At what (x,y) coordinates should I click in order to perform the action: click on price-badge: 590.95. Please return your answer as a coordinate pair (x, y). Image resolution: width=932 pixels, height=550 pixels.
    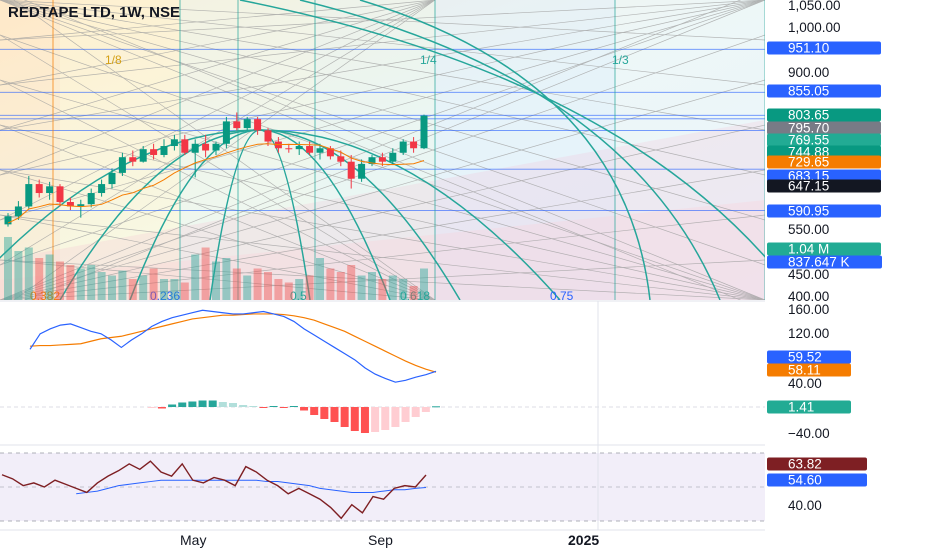
    Looking at the image, I should click on (824, 211).